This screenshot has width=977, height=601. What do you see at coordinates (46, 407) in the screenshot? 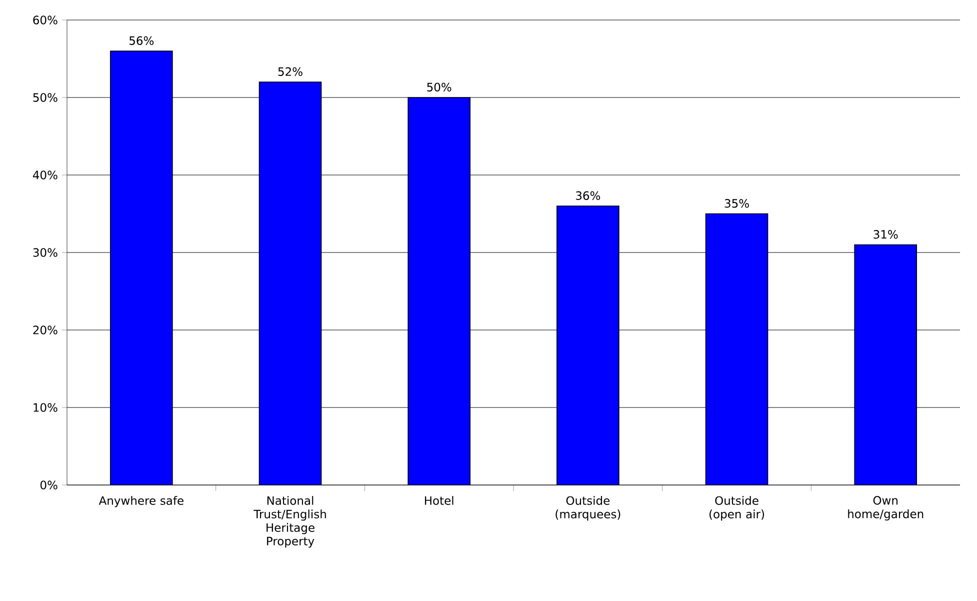
I see `y-tick-label: 10%` at bounding box center [46, 407].